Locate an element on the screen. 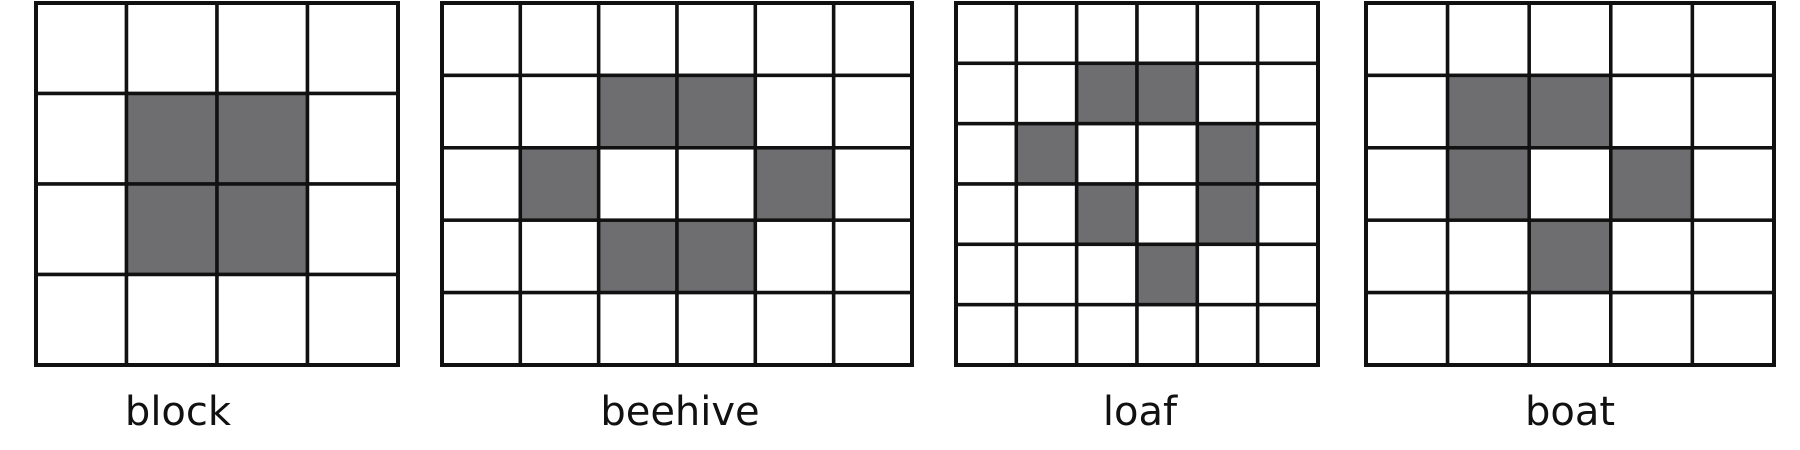 Image resolution: width=1800 pixels, height=450 pixels. pattern-label: loaf is located at coordinates (1140, 412).